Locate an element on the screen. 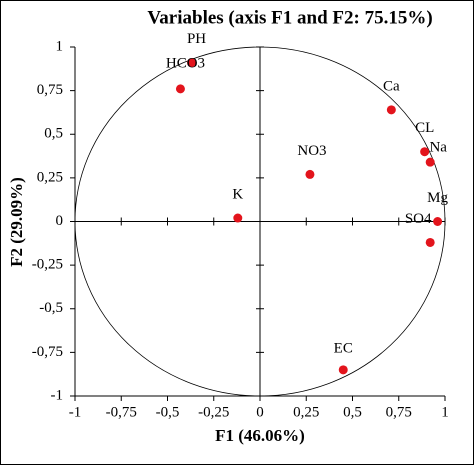 This screenshot has height=465, width=474. y-tick-label: 1 is located at coordinates (60, 46).